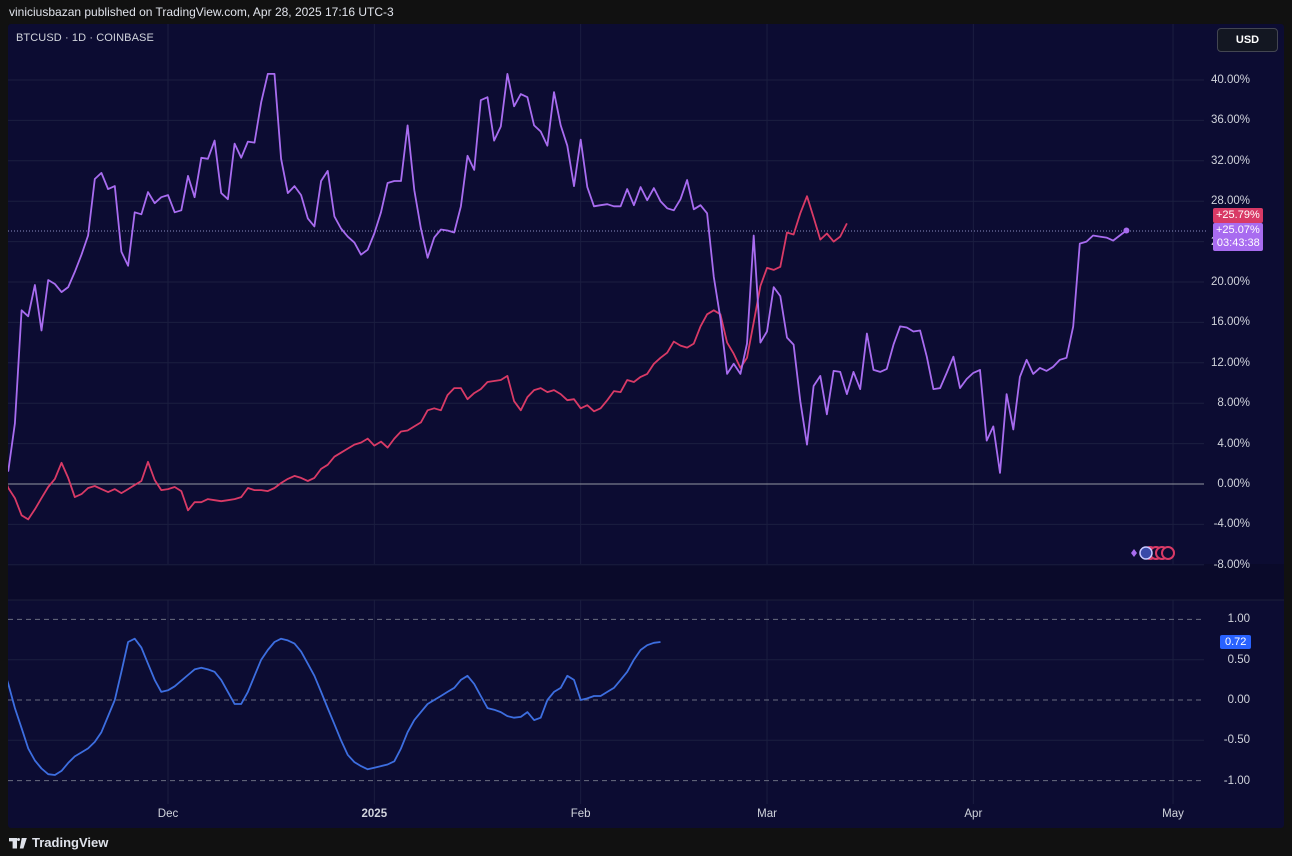  Describe the element at coordinates (1230, 282) in the screenshot. I see `y-tick-label: 20.00%` at that location.